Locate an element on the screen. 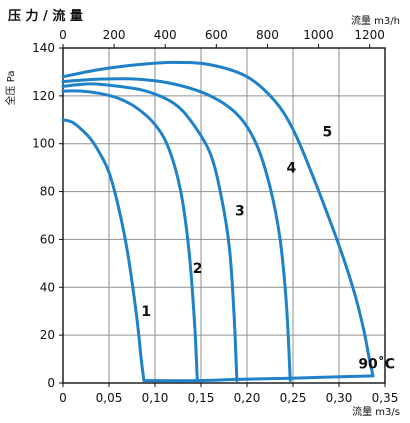 The image size is (410, 423). x-tick-label-0: 0 is located at coordinates (63, 398).